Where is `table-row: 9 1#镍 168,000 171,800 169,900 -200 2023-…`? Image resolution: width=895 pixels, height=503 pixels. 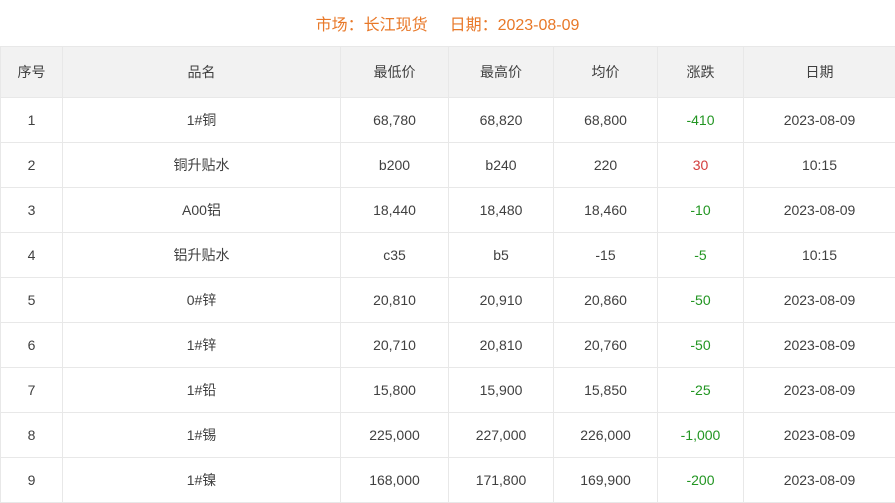
table-row: 9 1#镍 168,000 171,800 169,900 -200 2023-… is located at coordinates (448, 480).